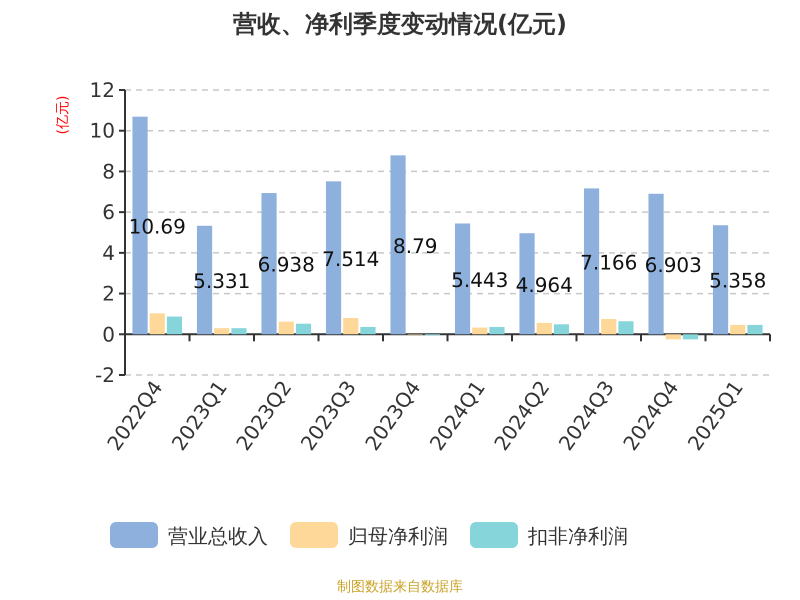 The image size is (800, 600). I want to click on y-tick-label: -2, so click(105, 375).